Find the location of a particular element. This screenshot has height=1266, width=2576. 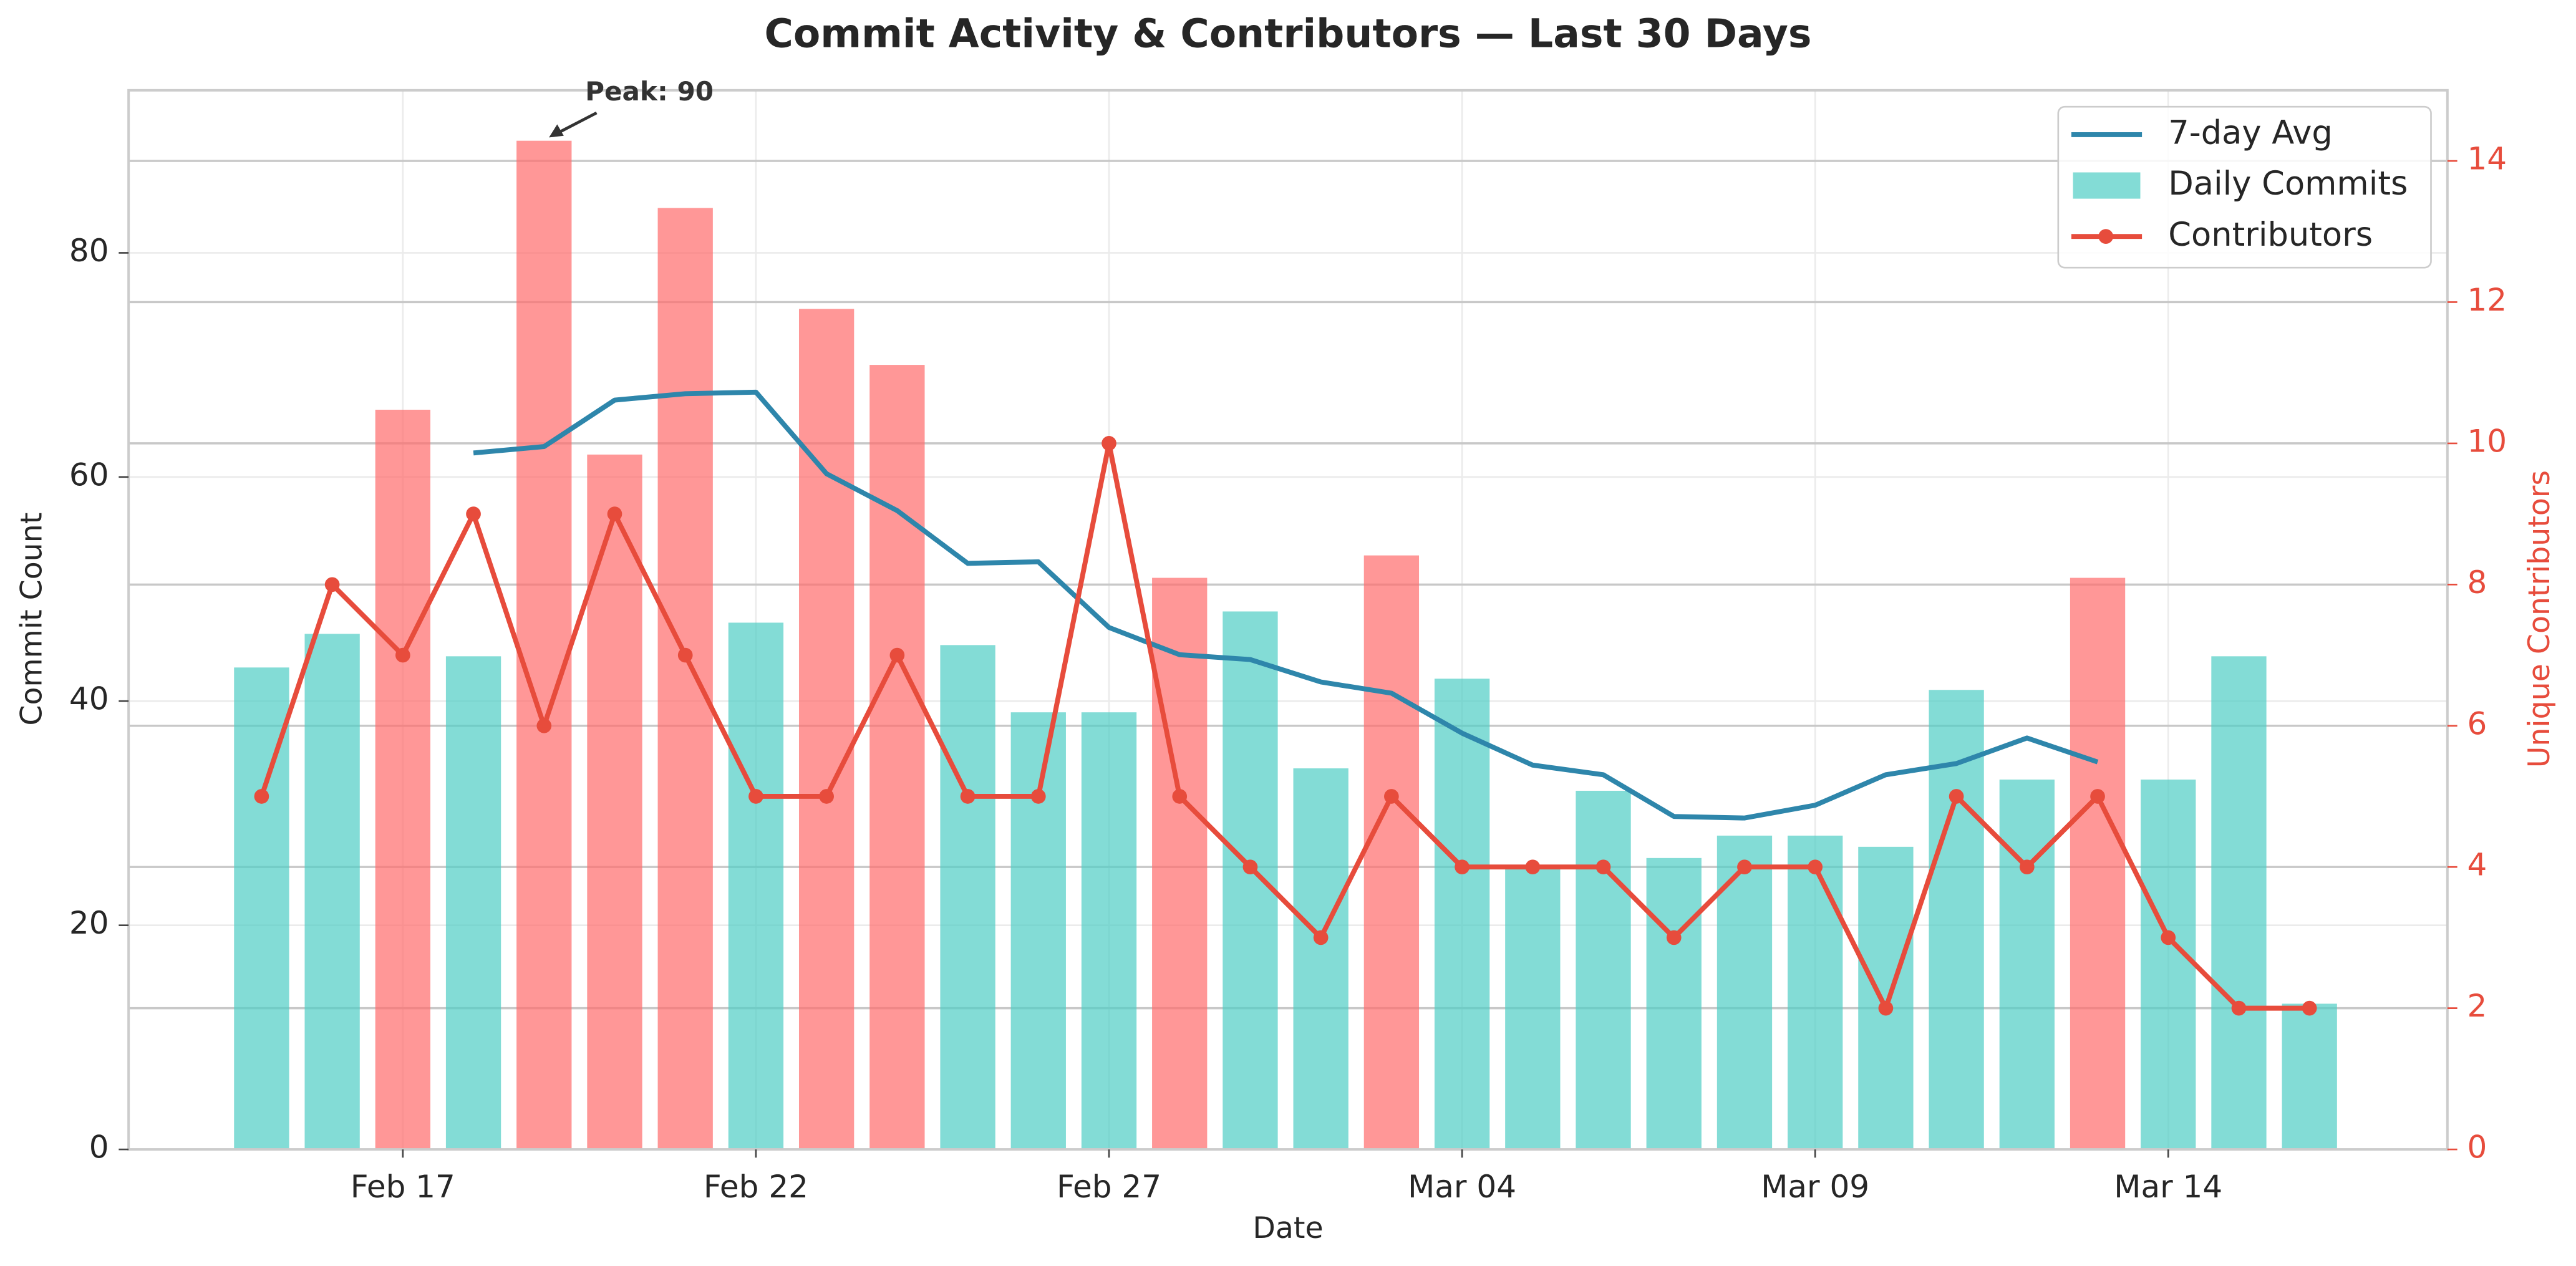

legend-label: Daily Commits is located at coordinates (2288, 184).